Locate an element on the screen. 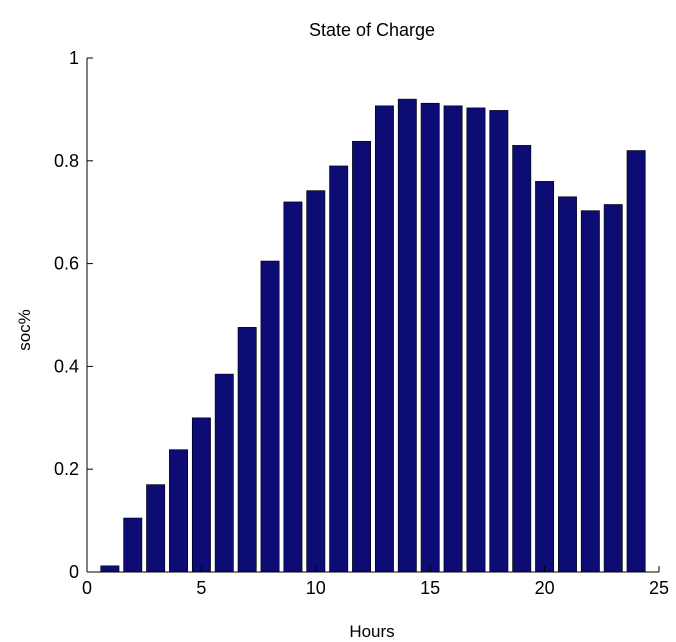 The width and height of the screenshot is (676, 642). x-axis-label: Hours is located at coordinates (371, 631).